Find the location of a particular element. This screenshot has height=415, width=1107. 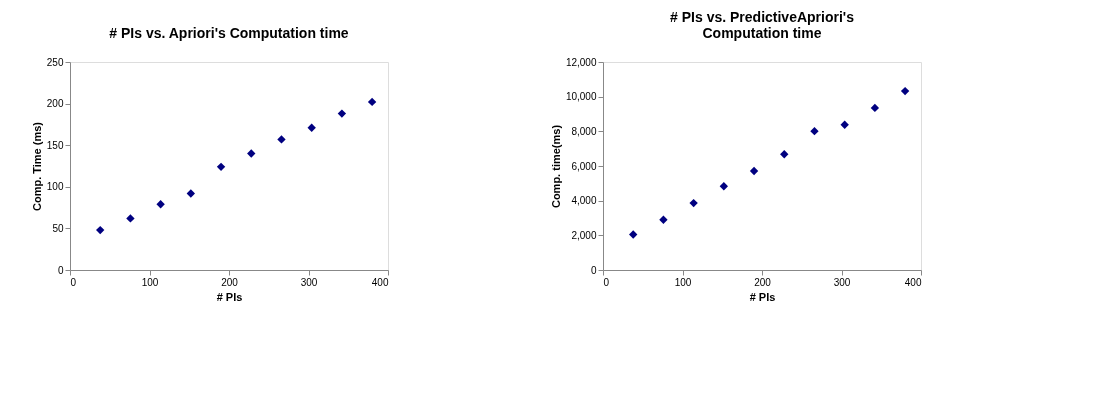

y-tick-label: 12,000 is located at coordinates (581, 62).